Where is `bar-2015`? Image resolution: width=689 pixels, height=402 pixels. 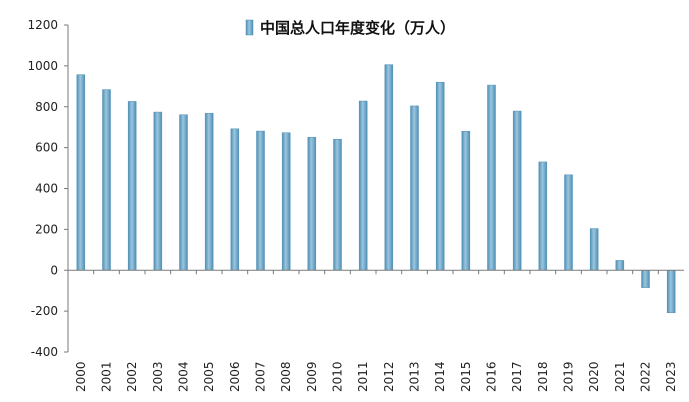 bar-2015 is located at coordinates (466, 201).